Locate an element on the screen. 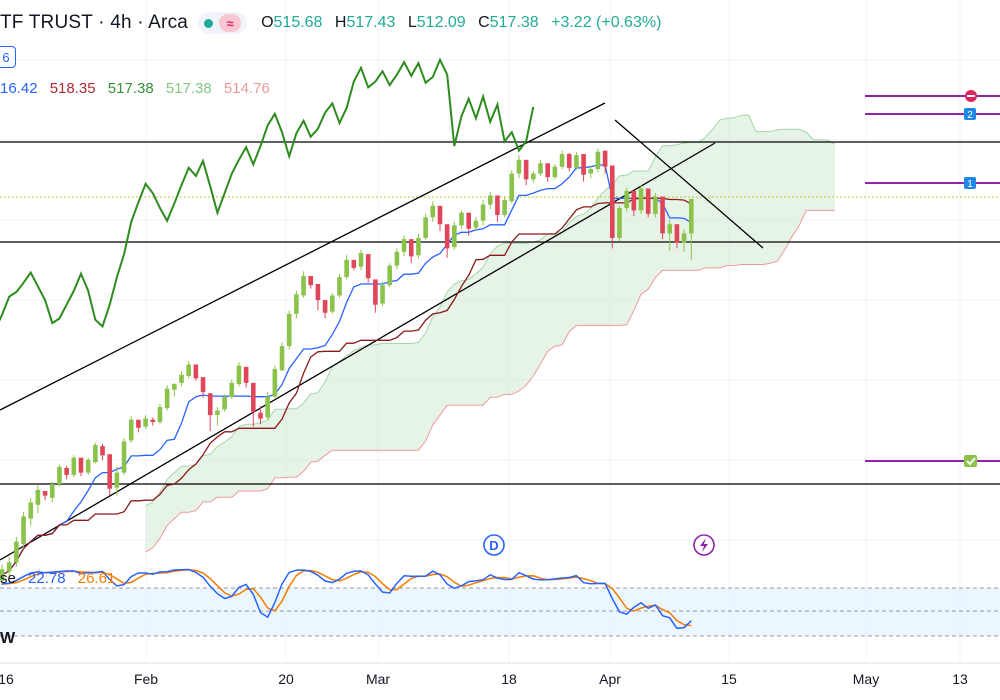  stoch-overlay-label: W is located at coordinates (8, 638).